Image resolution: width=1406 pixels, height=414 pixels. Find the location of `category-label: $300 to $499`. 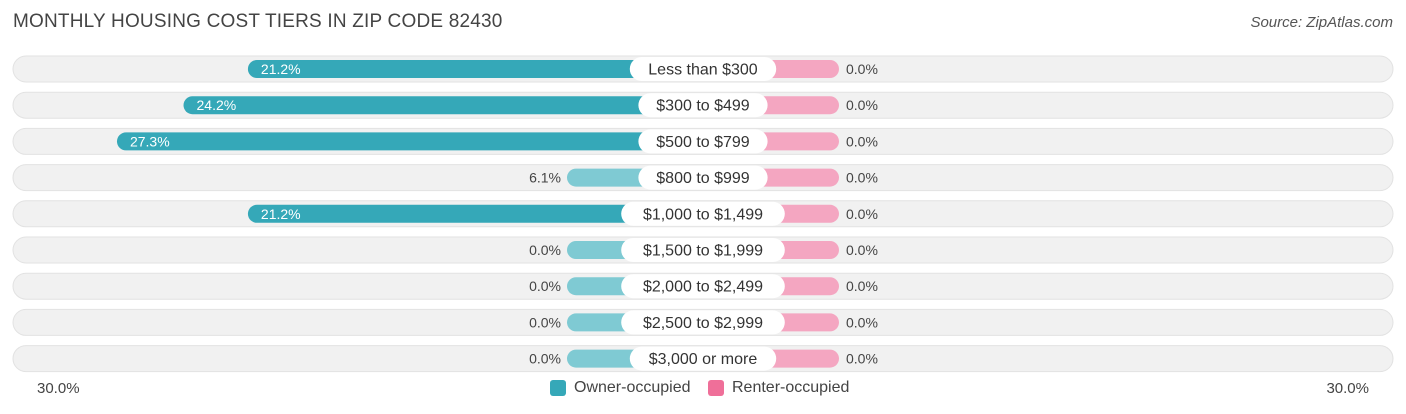

category-label: $300 to $499 is located at coordinates (703, 106).